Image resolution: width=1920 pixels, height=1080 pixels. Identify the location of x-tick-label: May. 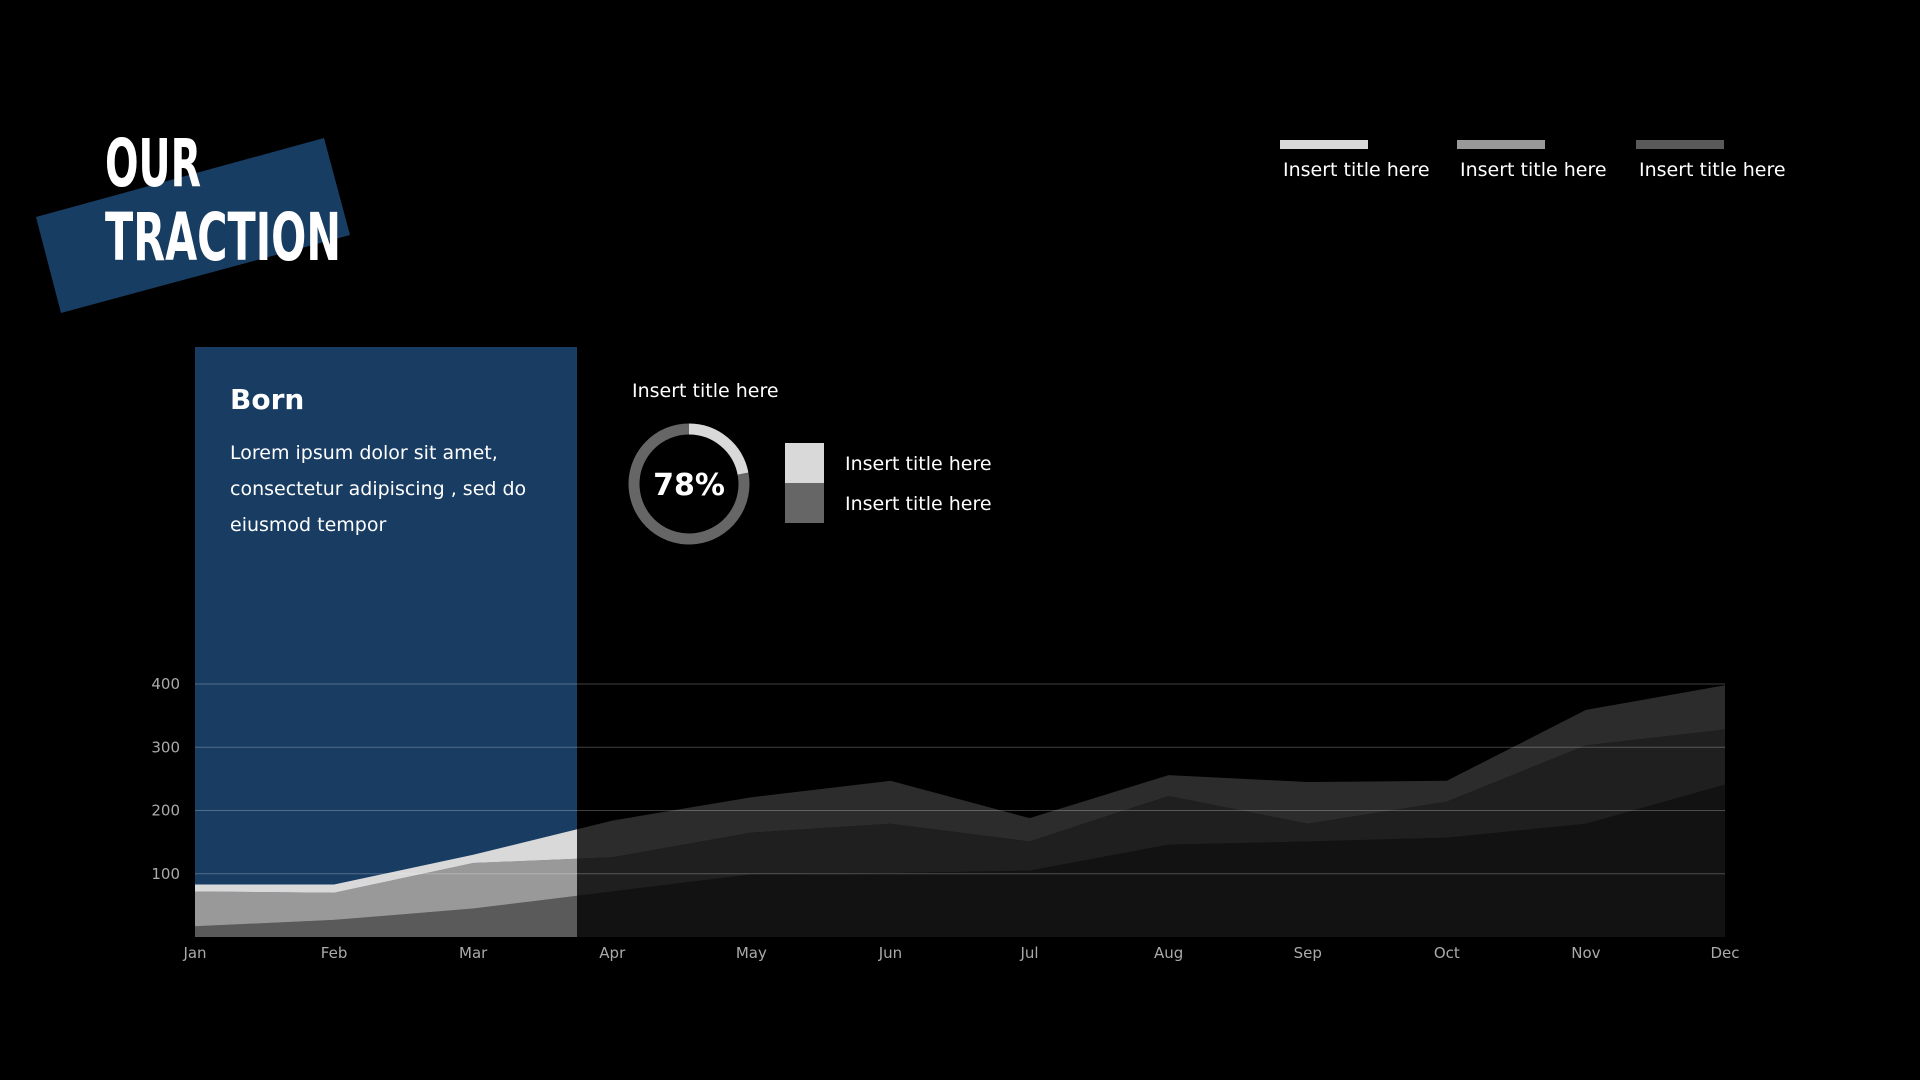
(751, 953).